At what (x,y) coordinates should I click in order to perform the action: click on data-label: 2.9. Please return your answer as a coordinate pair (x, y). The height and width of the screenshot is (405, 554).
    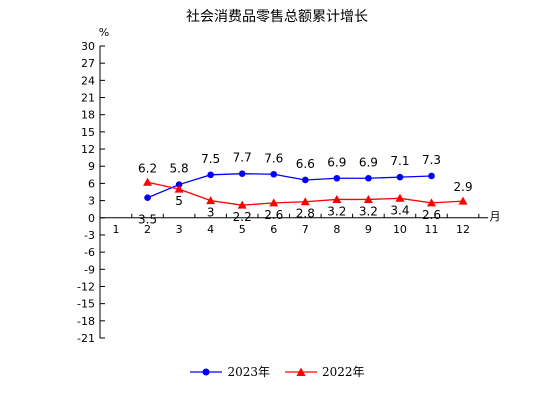
    Looking at the image, I should click on (463, 187).